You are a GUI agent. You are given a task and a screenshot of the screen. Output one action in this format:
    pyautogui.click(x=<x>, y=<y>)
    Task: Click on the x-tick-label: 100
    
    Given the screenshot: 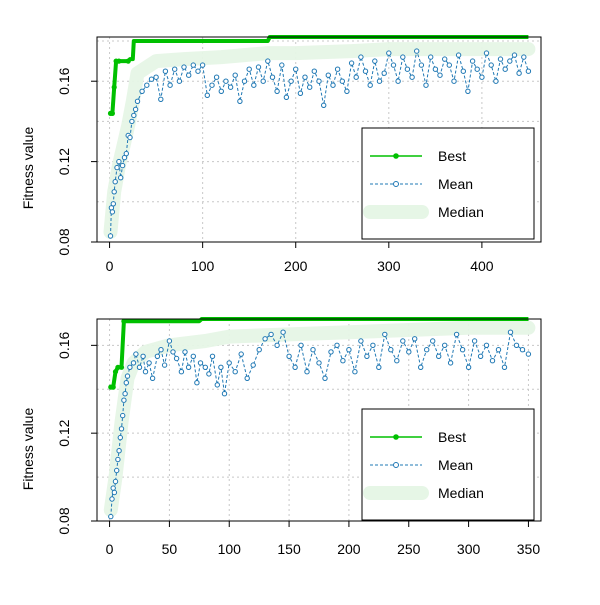 What is the action you would take?
    pyautogui.click(x=230, y=549)
    